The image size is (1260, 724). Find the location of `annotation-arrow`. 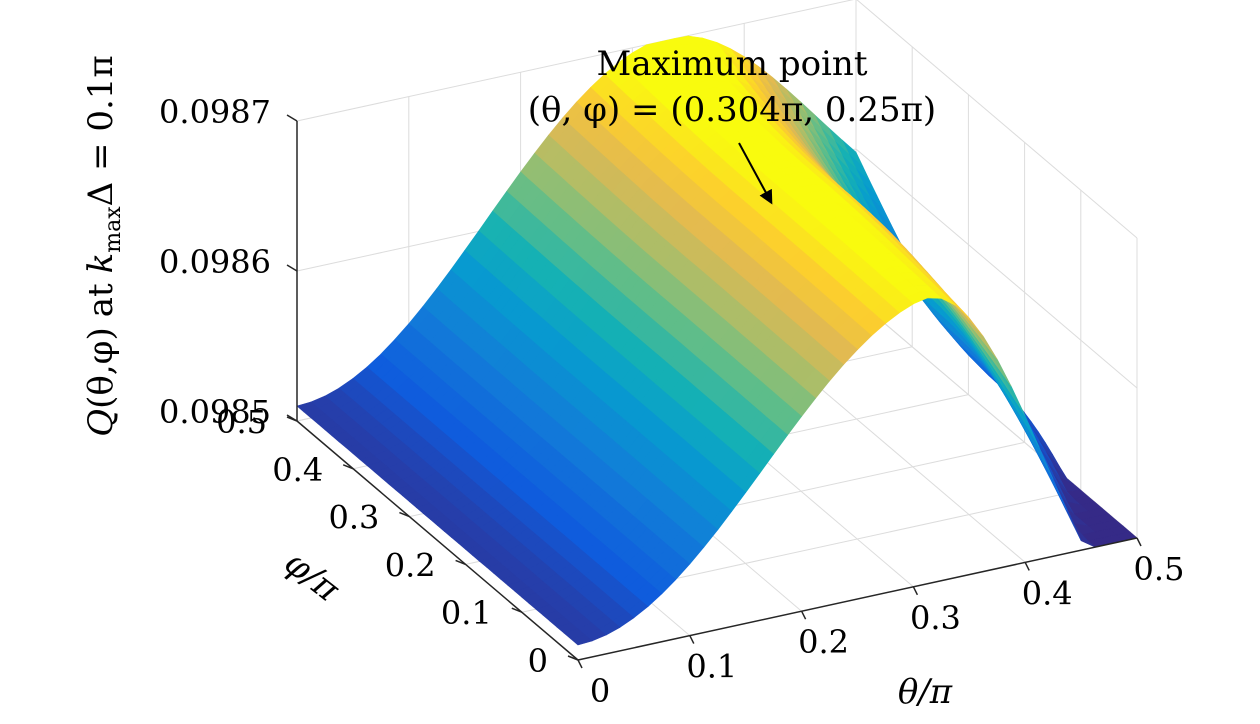

annotation-arrow is located at coordinates (755, 173).